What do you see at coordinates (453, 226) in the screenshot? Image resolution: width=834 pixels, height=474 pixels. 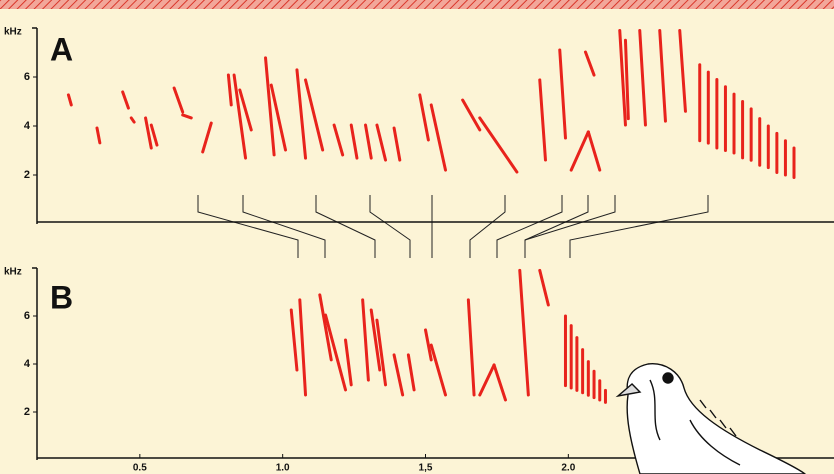 I see `connectors` at bounding box center [453, 226].